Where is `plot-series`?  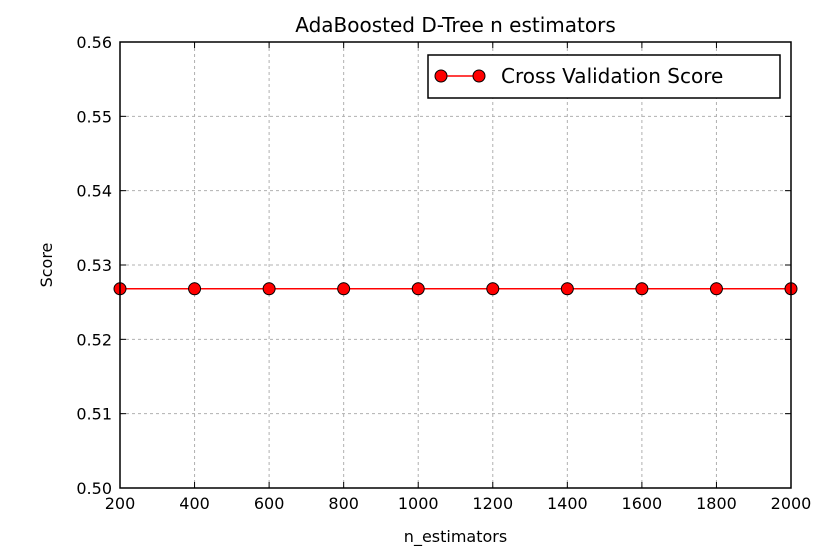 plot-series is located at coordinates (455, 289).